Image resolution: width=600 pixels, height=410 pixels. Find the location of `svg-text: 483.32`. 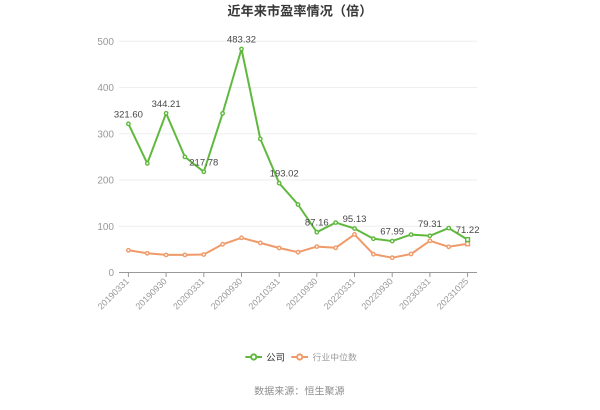

svg-text: 483.32 is located at coordinates (241, 40).